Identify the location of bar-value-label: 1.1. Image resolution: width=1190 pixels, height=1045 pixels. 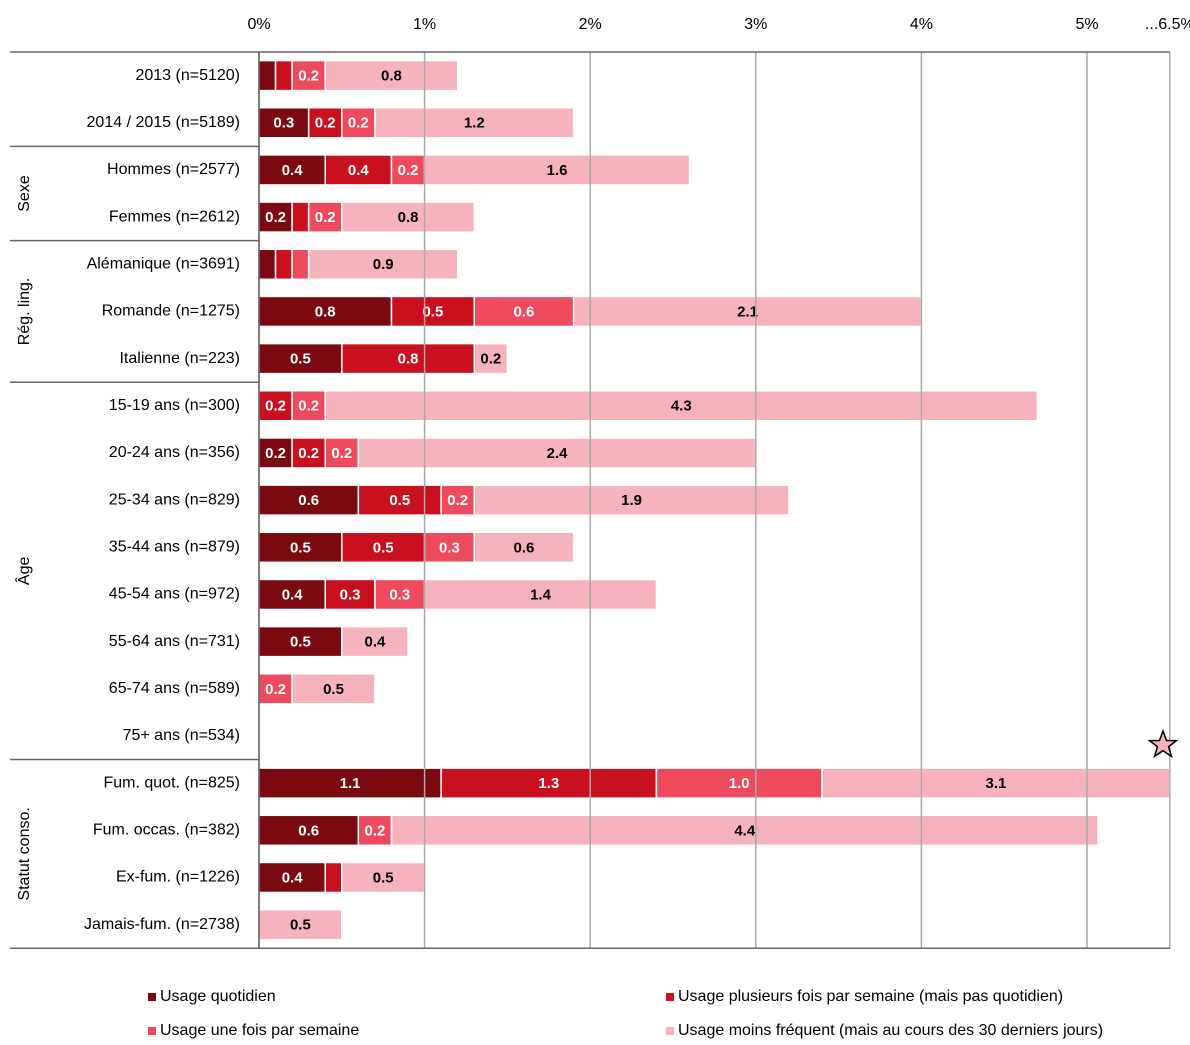
(350, 783).